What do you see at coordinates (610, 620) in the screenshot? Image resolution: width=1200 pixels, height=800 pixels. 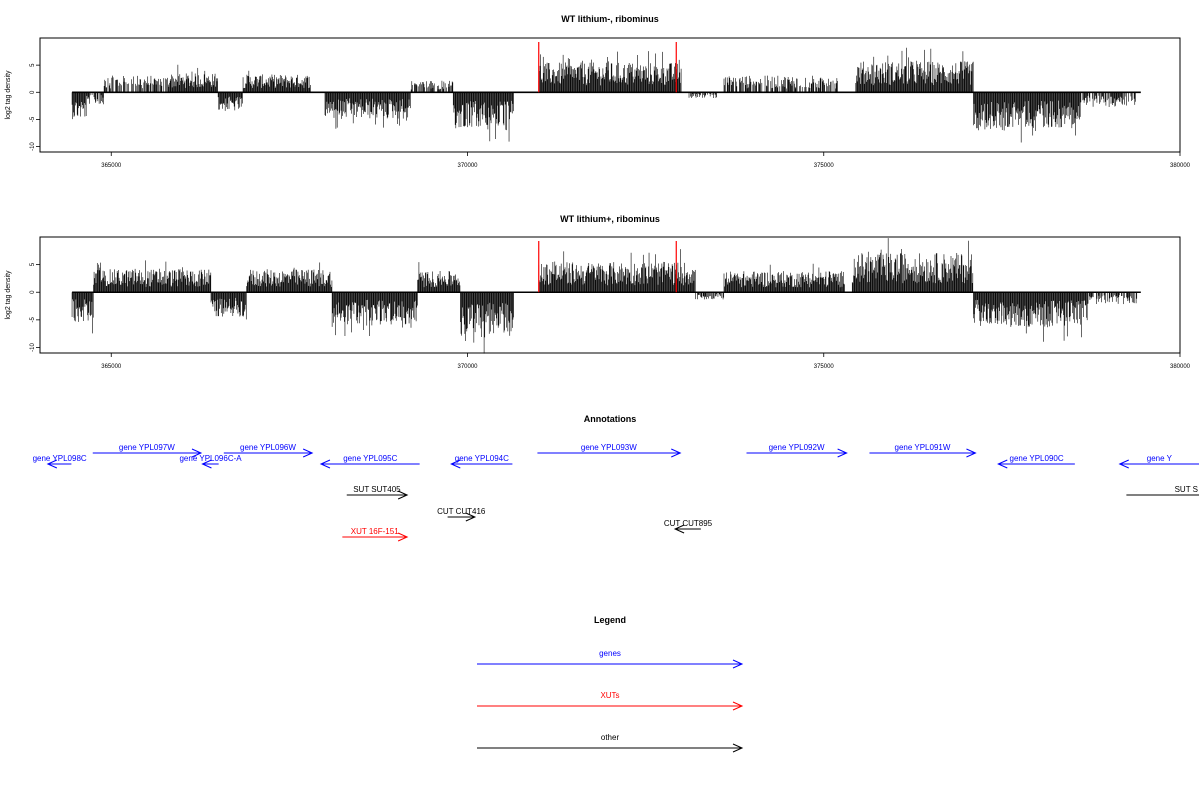 I see `legend-title: Legend` at bounding box center [610, 620].